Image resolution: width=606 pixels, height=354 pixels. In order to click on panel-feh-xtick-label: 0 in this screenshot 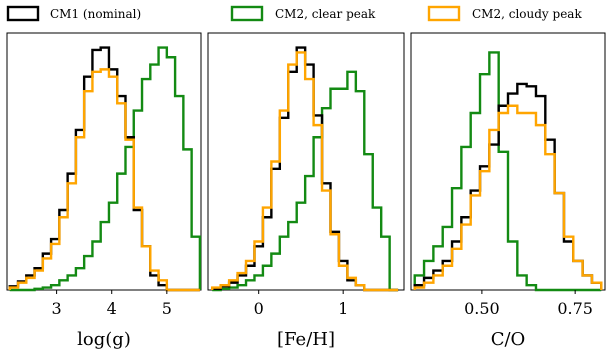, I will do `click(259, 308)`.